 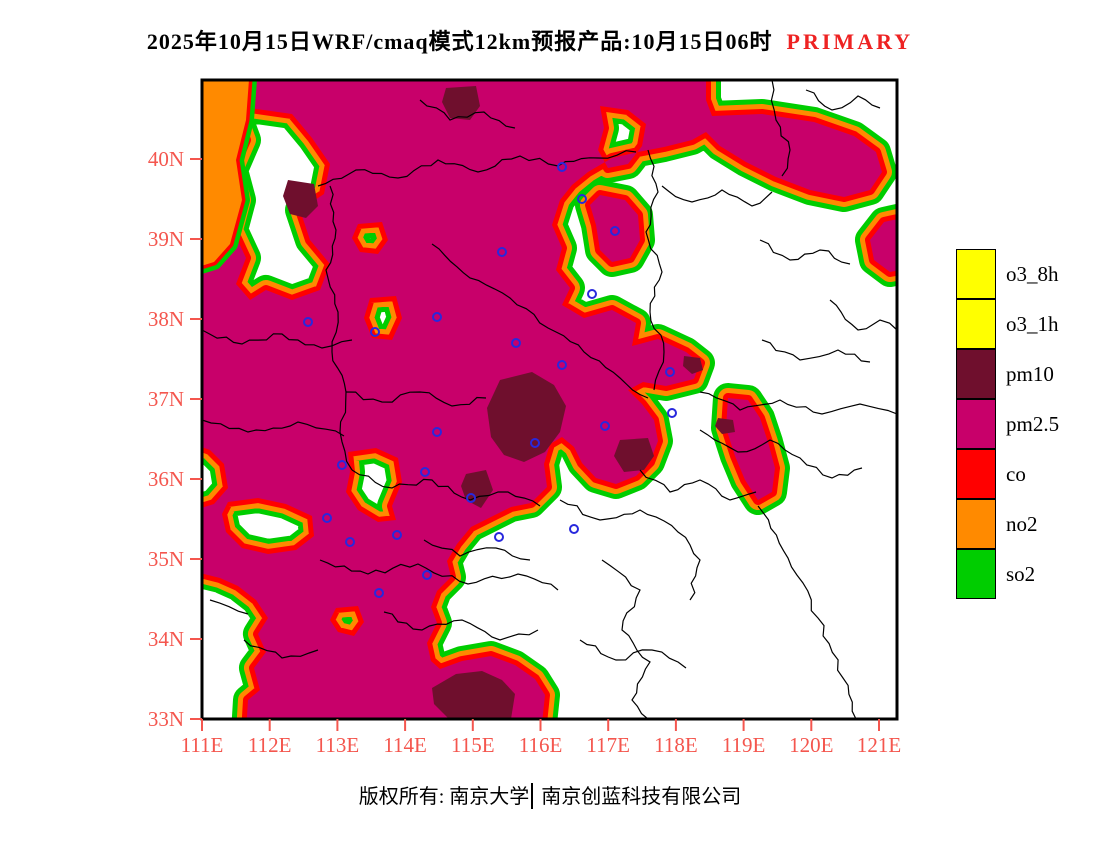 I want to click on legend-item-so2: so2, so click(x=1007, y=573).